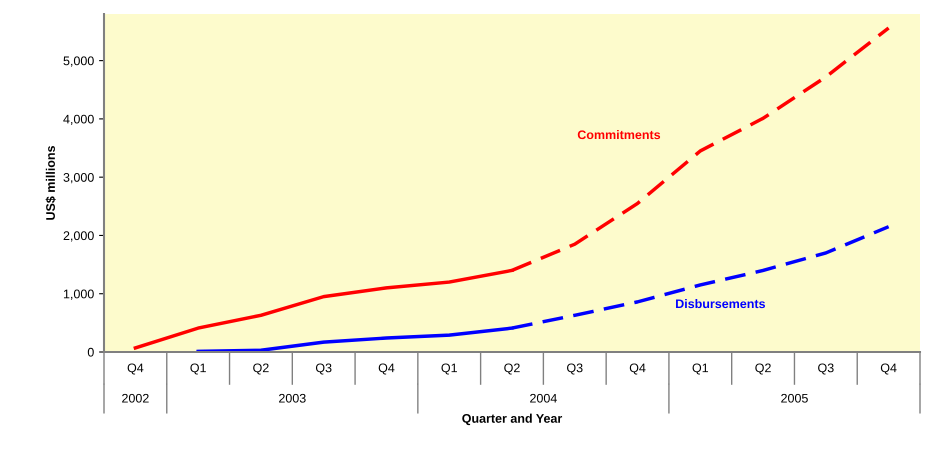 This screenshot has height=452, width=938. I want to click on y-tick-label: 4,000, so click(78, 120).